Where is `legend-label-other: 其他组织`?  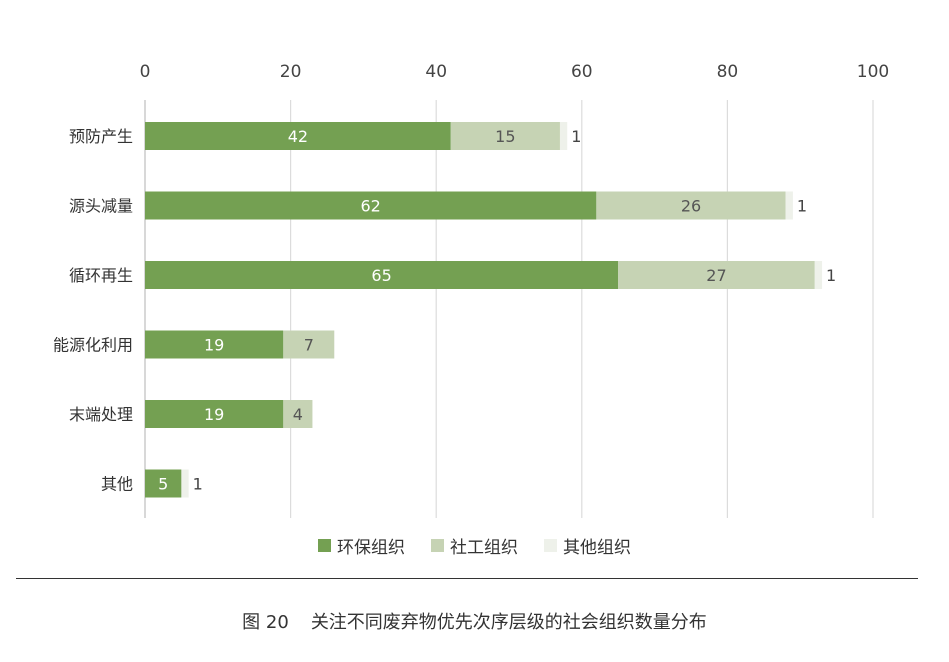 legend-label-other: 其他组织 is located at coordinates (597, 547).